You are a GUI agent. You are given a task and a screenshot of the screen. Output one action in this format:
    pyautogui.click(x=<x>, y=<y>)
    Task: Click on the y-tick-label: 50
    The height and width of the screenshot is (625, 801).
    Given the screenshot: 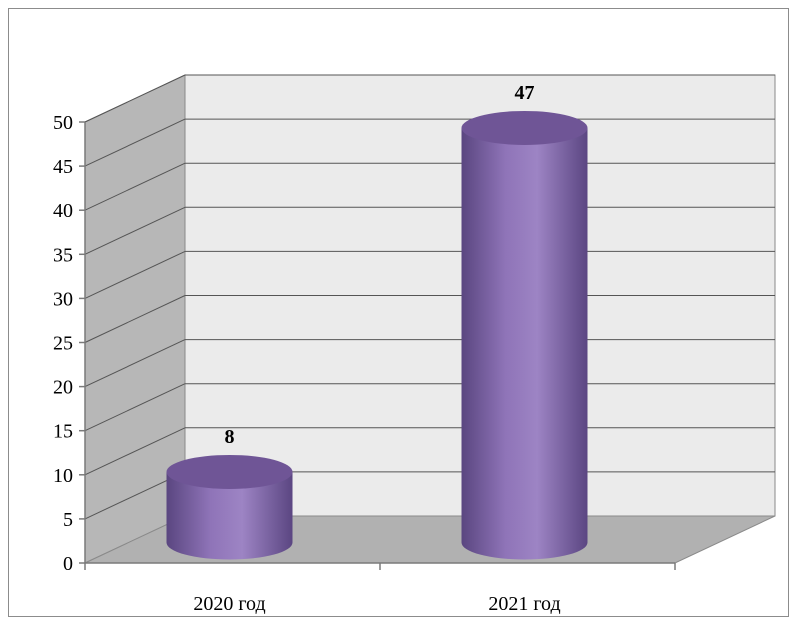 What is the action you would take?
    pyautogui.click(x=63, y=123)
    